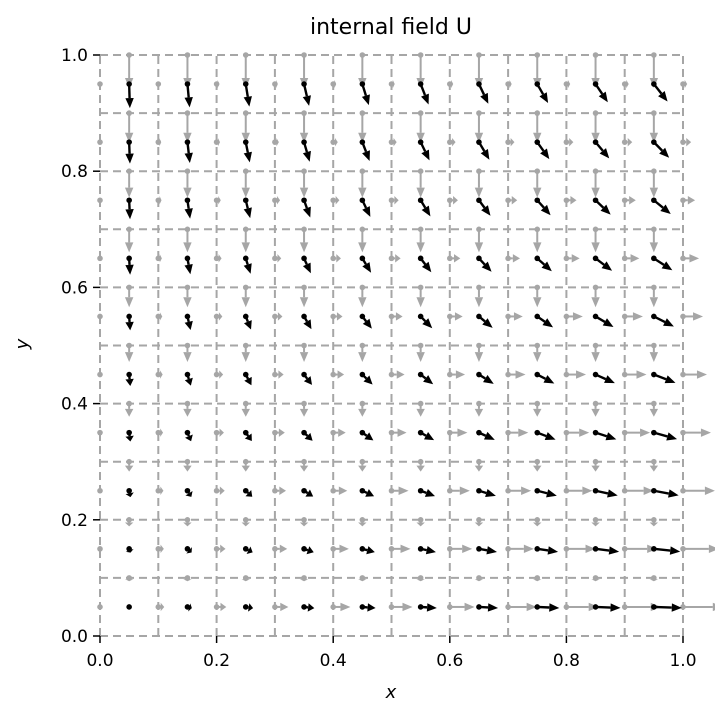  I want to click on y-tick-label: 0.0, so click(74, 637).